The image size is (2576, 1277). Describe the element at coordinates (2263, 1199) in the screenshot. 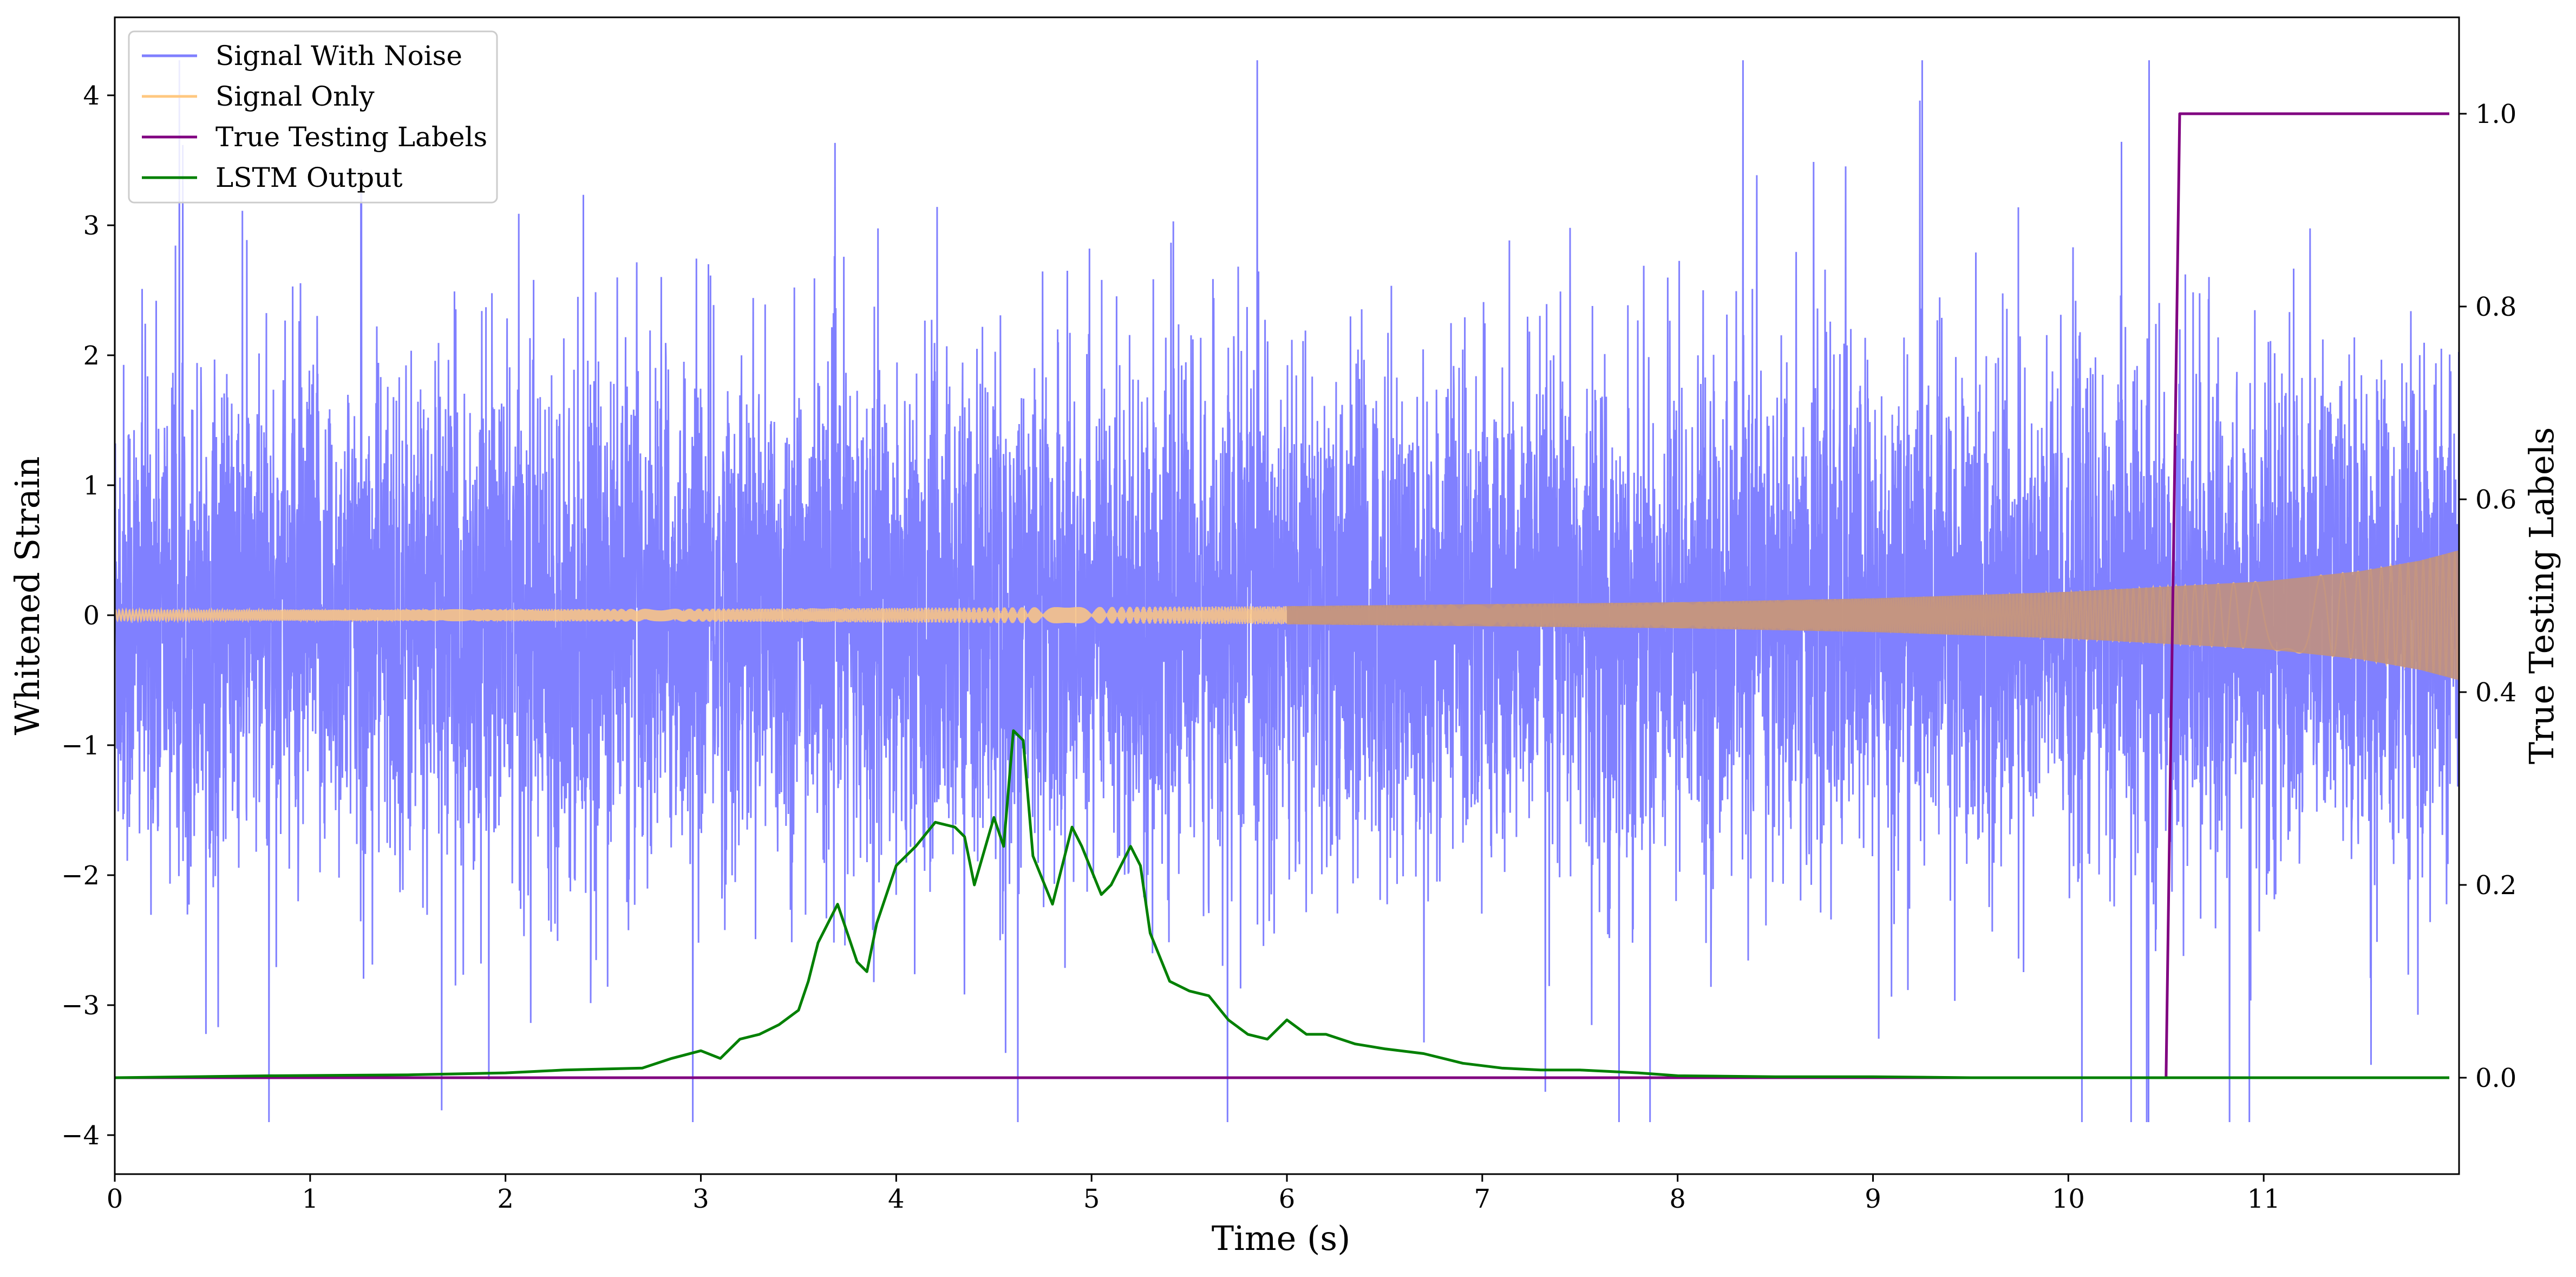

I see `x-tick-label: 11` at that location.